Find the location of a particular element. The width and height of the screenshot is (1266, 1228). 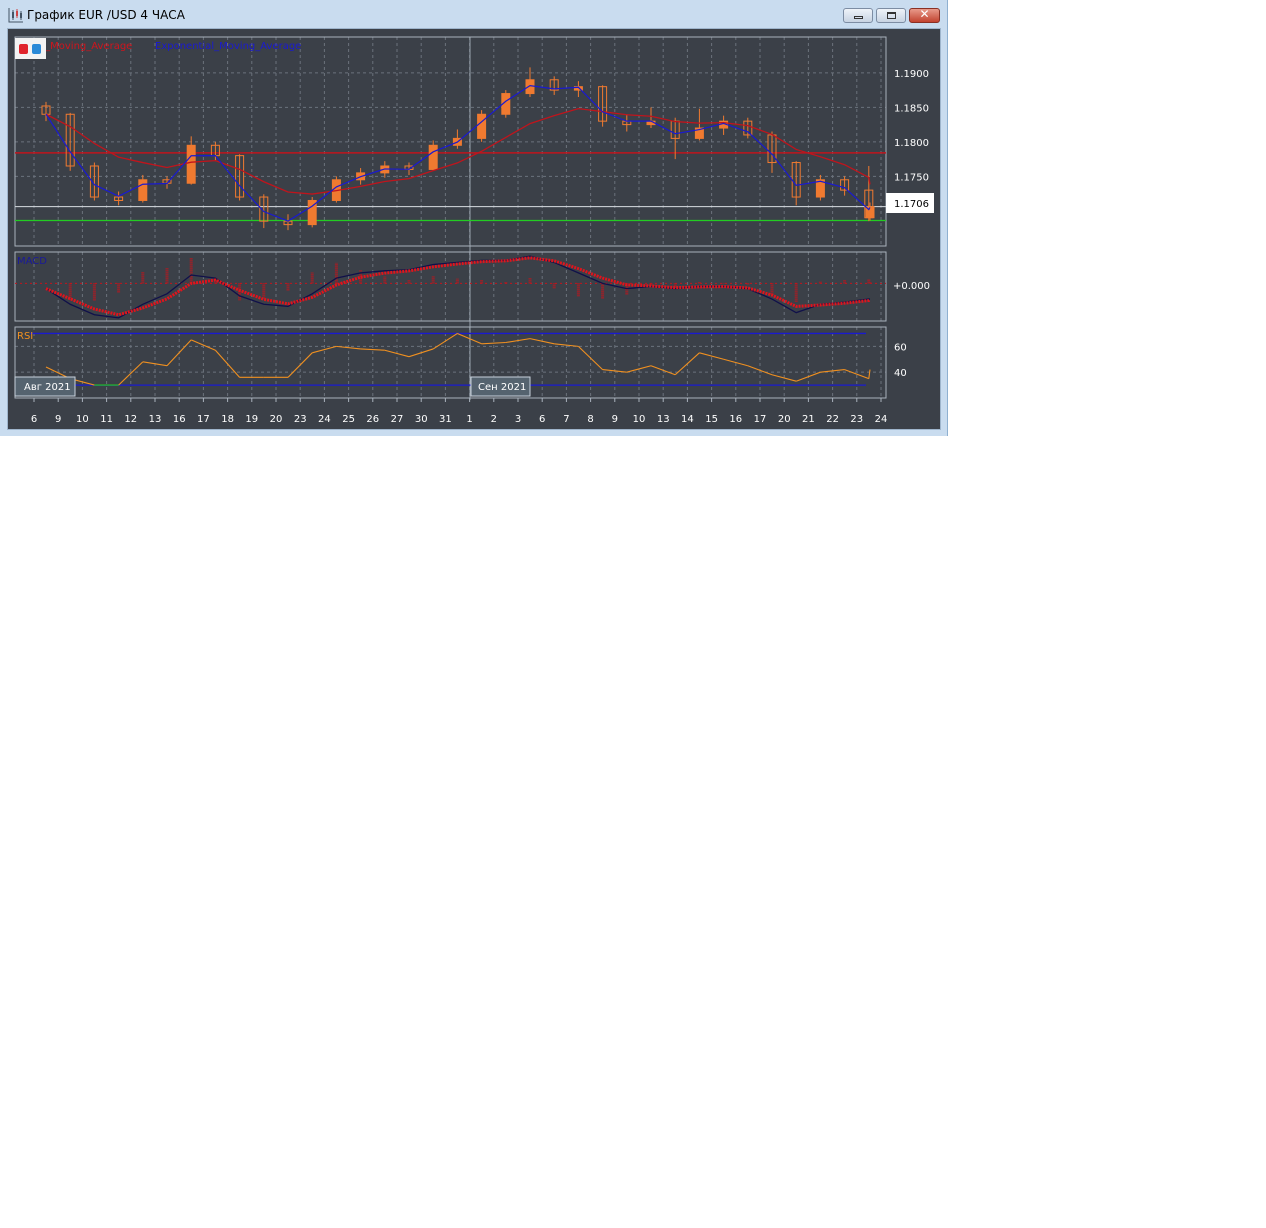

x-tick-label: 12 is located at coordinates (130, 419).